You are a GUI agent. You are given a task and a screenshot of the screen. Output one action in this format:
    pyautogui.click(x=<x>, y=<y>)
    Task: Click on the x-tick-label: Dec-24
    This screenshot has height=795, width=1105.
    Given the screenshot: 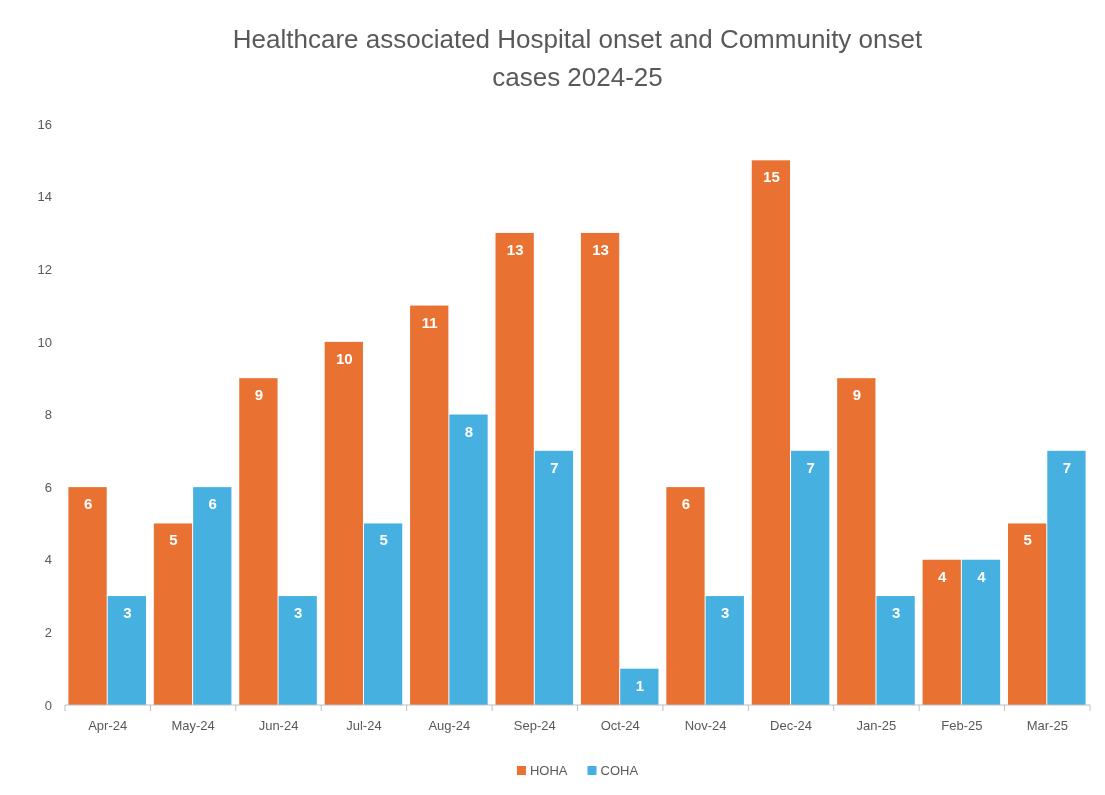 What is the action you would take?
    pyautogui.click(x=791, y=725)
    